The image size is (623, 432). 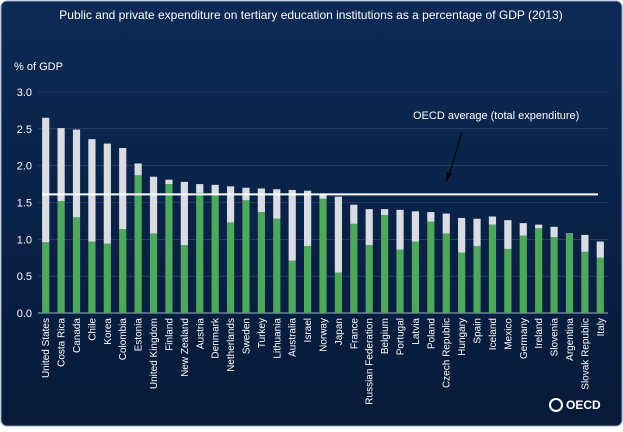 I want to click on annotation-arrowhead, so click(x=449, y=177).